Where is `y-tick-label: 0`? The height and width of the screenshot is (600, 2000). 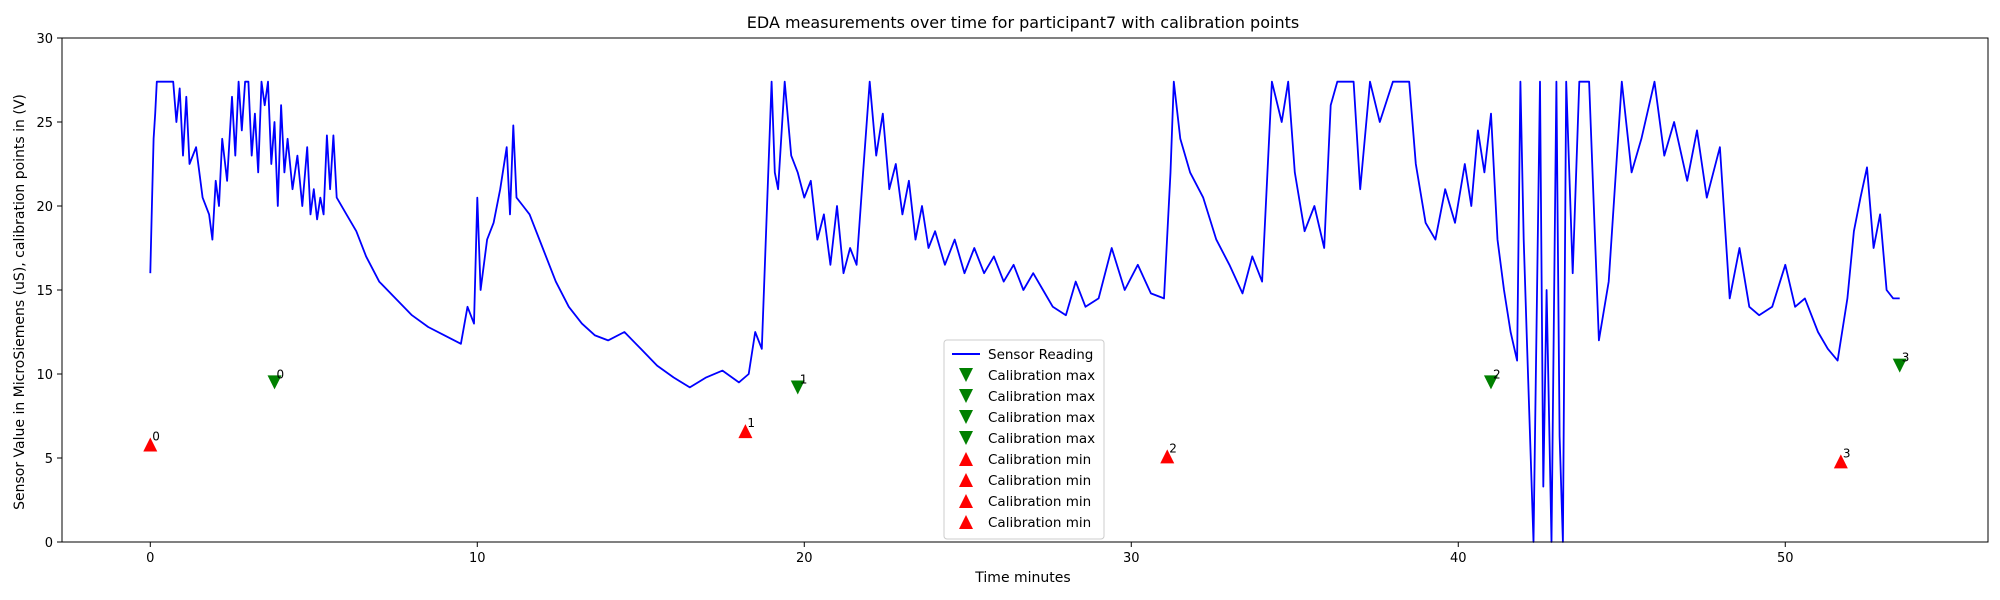
y-tick-label: 0 is located at coordinates (49, 543).